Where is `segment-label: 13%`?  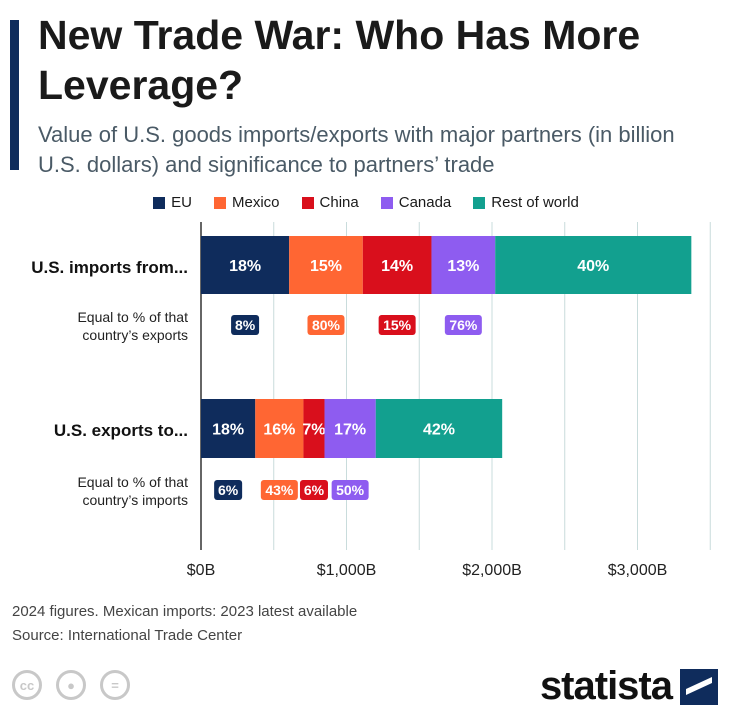 segment-label: 13% is located at coordinates (463, 266).